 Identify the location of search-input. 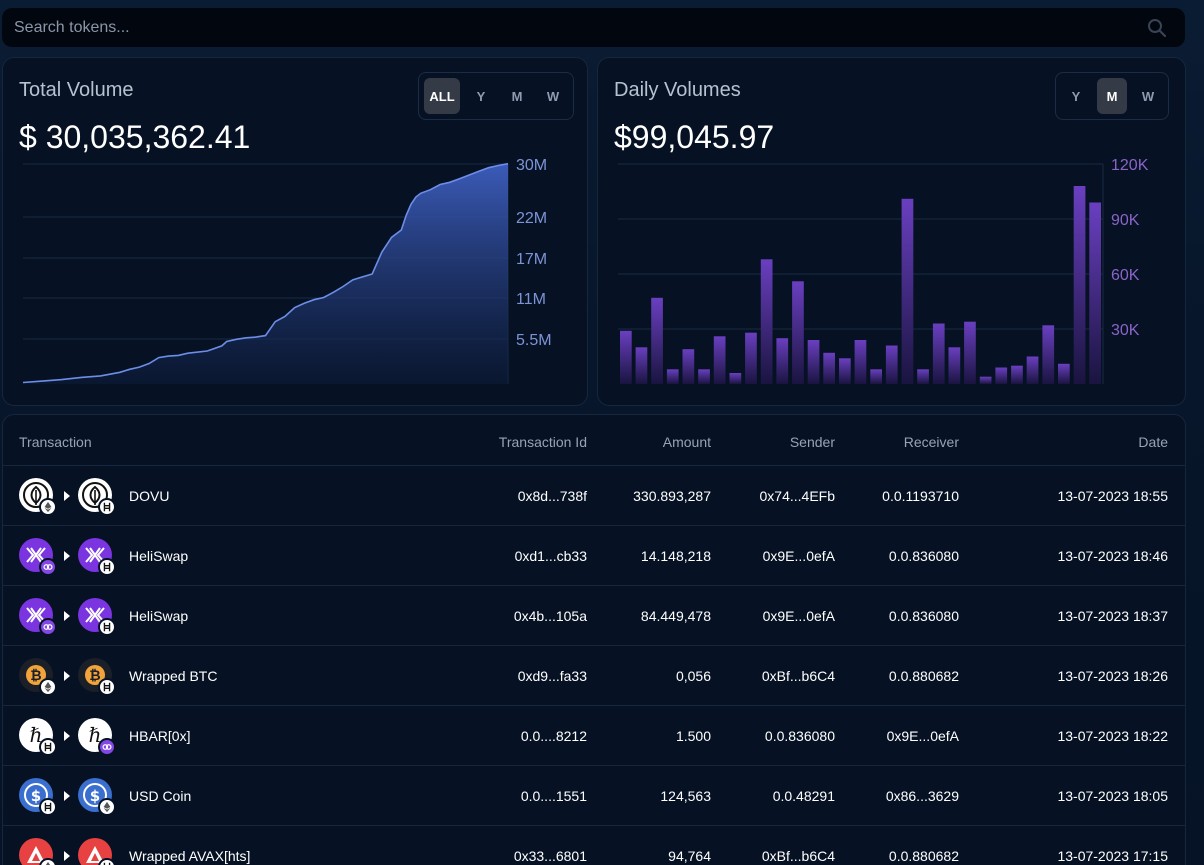
(580, 27).